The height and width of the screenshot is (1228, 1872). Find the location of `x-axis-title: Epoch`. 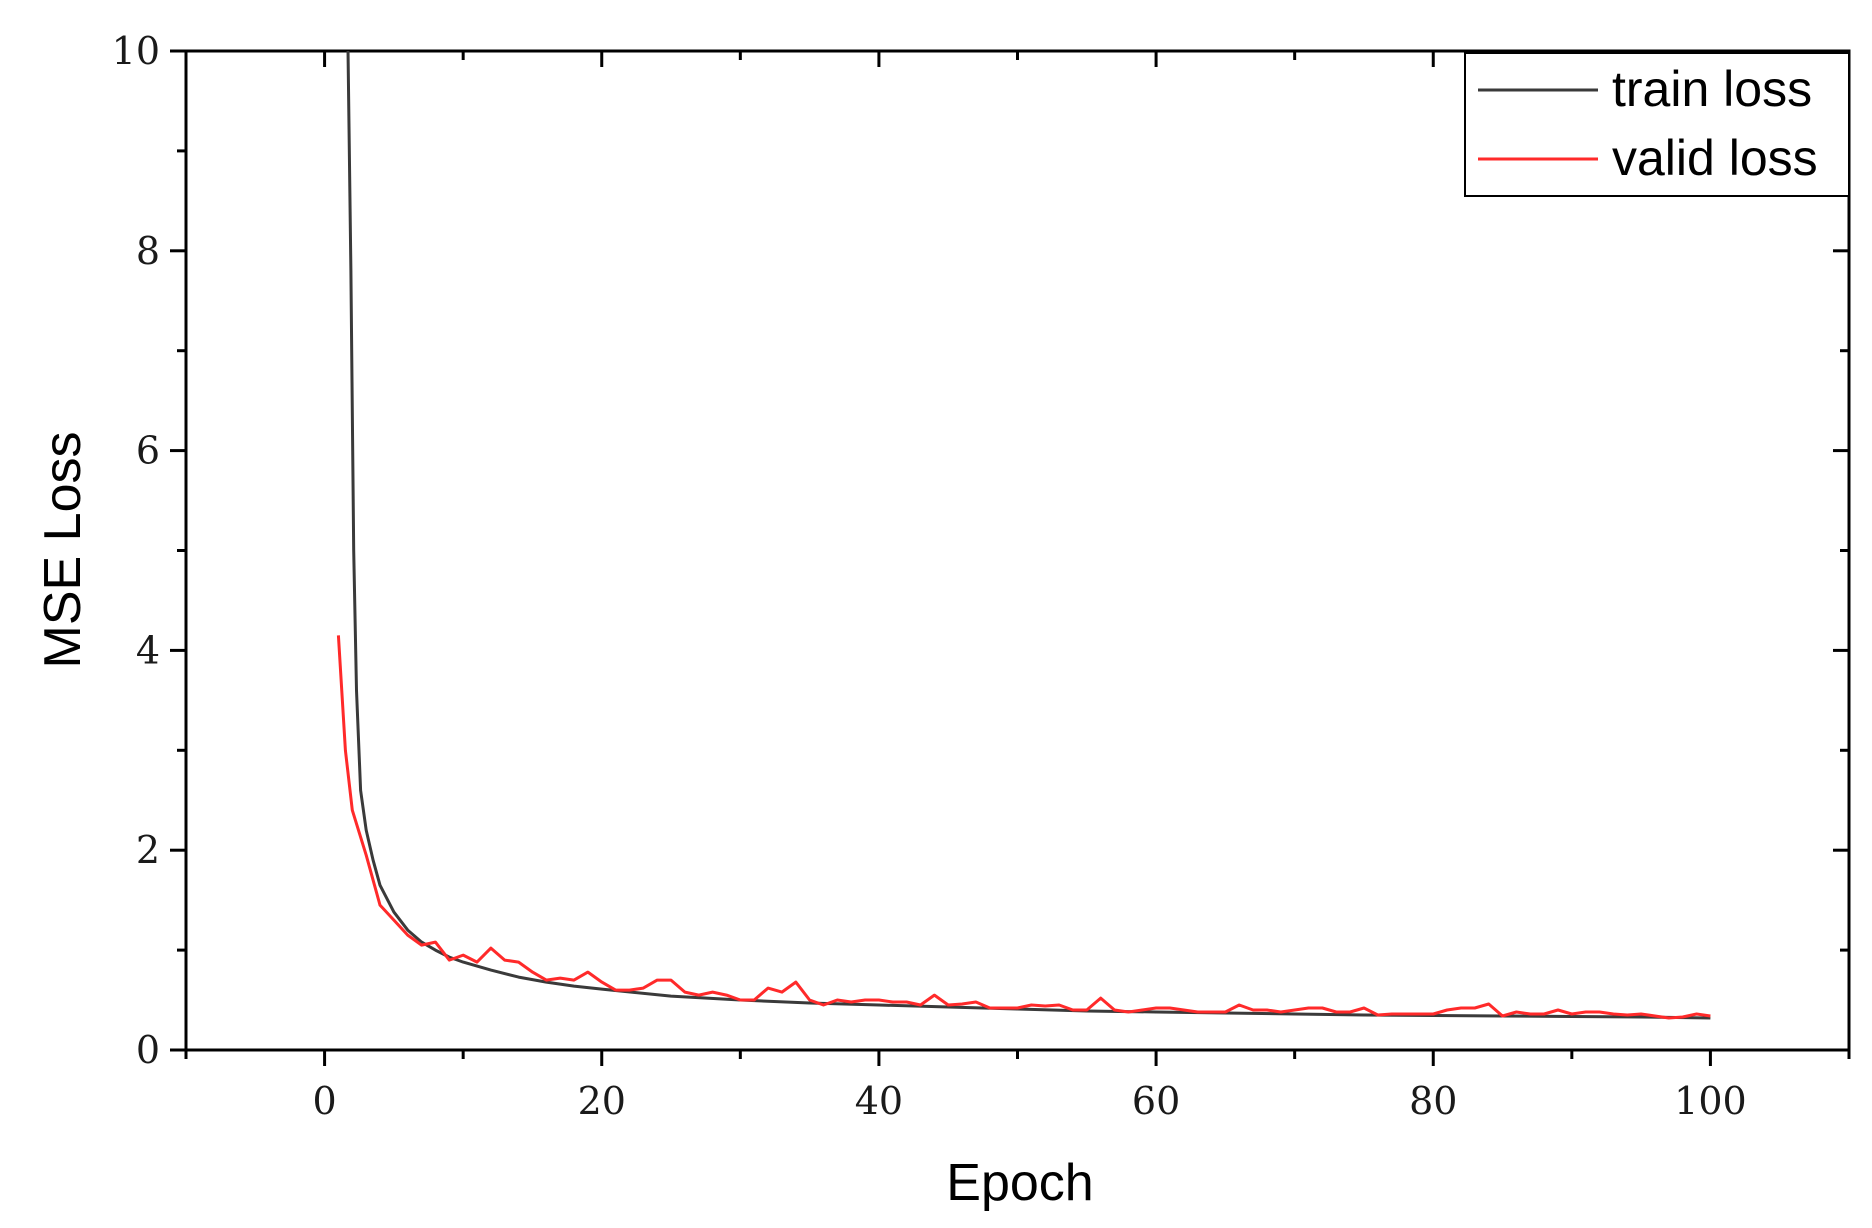

x-axis-title: Epoch is located at coordinates (1019, 1183).